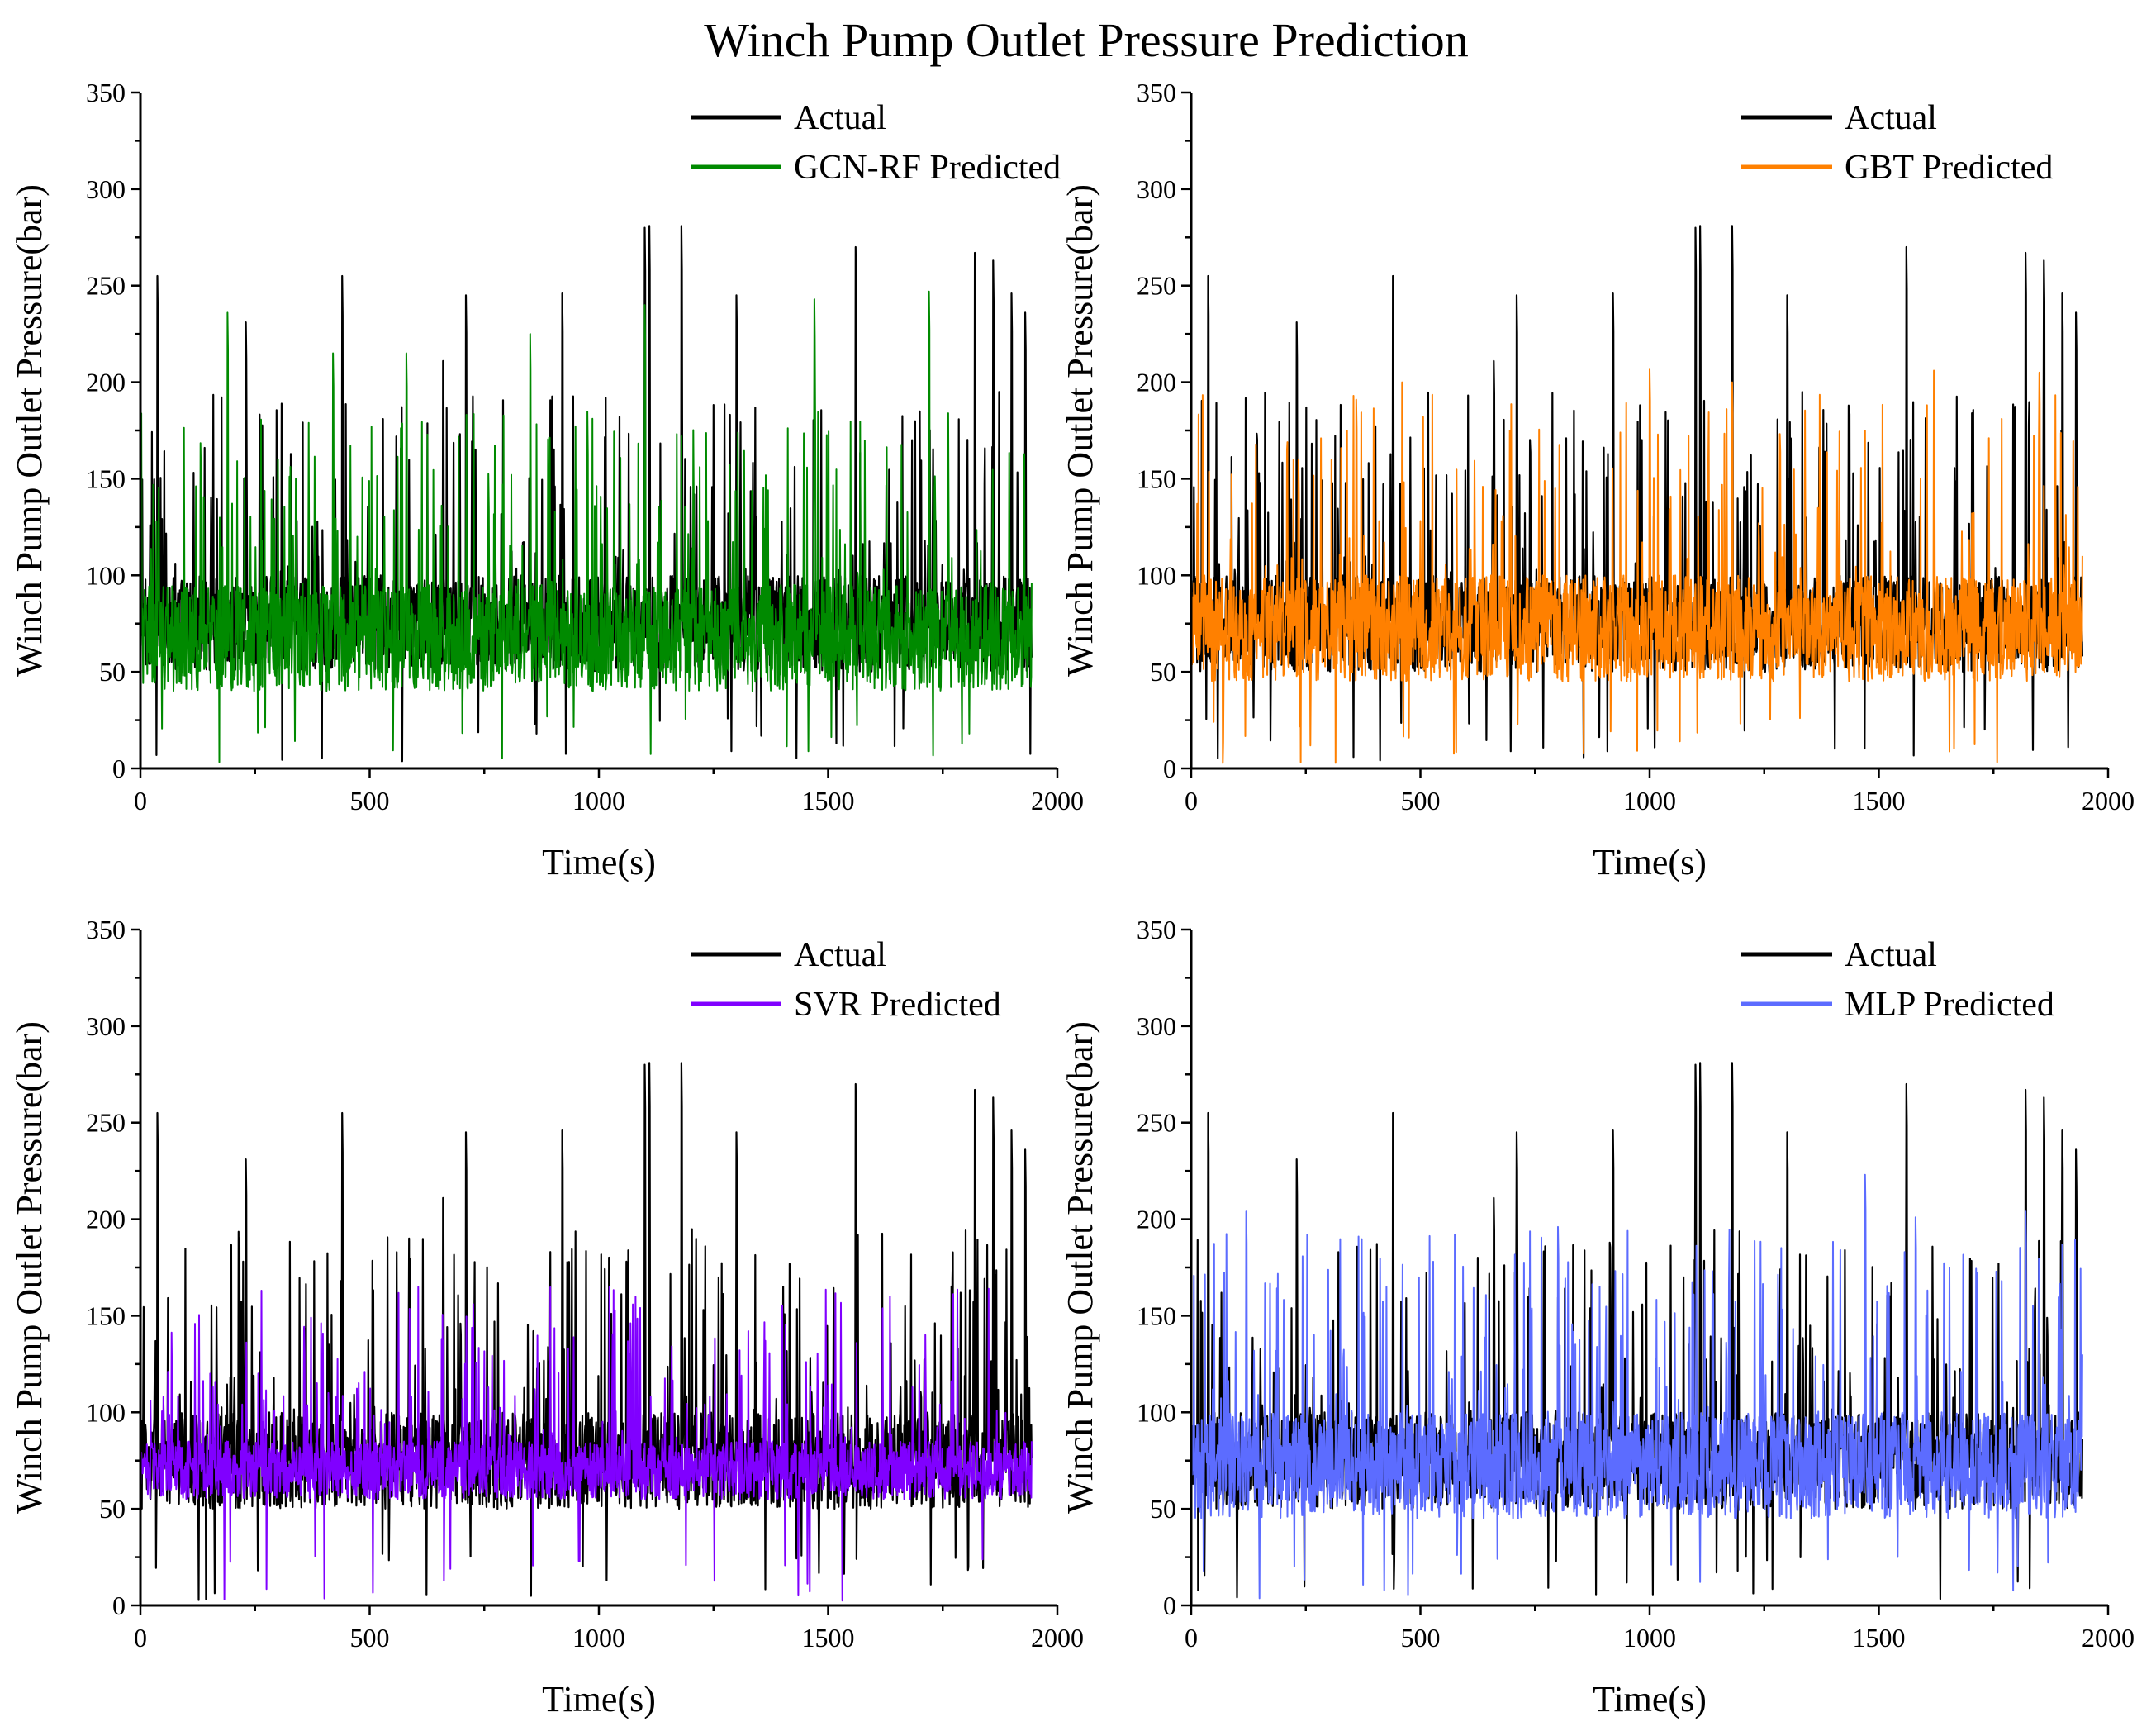  Describe the element at coordinates (1636, 566) in the screenshot. I see `series-line-gbt-predicted` at that location.